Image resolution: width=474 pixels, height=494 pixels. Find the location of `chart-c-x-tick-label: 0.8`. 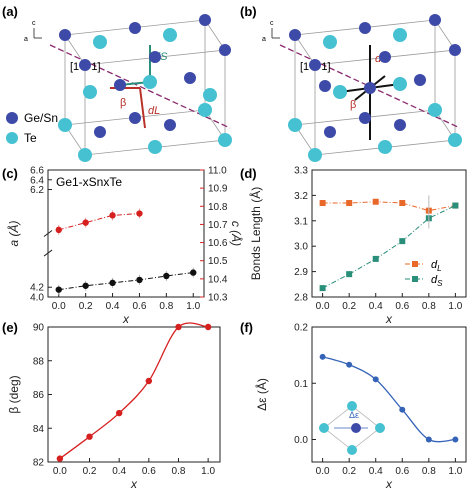

chart-c-x-tick-label: 0.8 is located at coordinates (166, 306).